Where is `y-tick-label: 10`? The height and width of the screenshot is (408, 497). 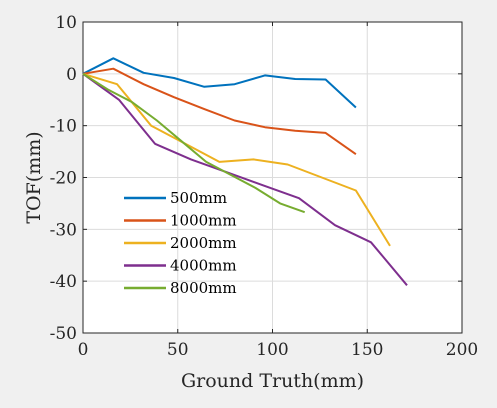
y-tick-label: 10 is located at coordinates (66, 23).